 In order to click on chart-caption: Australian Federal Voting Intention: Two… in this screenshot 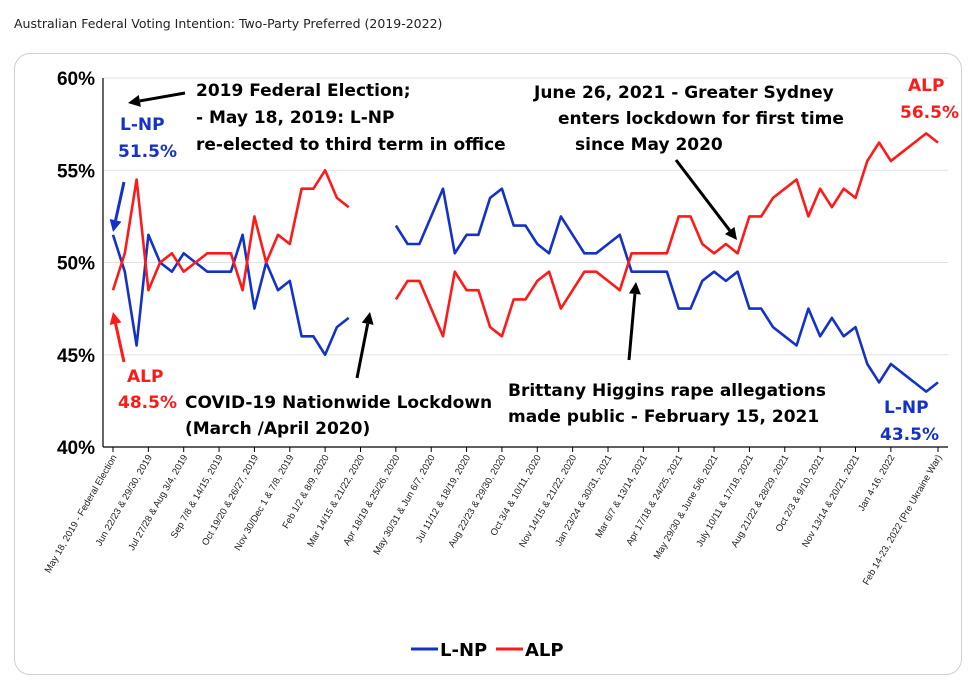, I will do `click(228, 23)`.